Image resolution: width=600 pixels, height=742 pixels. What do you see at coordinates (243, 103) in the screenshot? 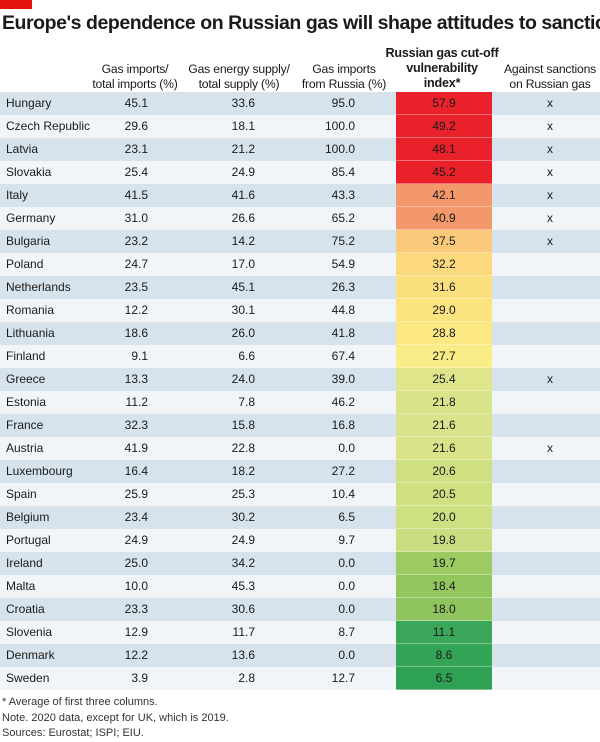
I see `gas-energy-supply-cell: 33.6` at bounding box center [243, 103].